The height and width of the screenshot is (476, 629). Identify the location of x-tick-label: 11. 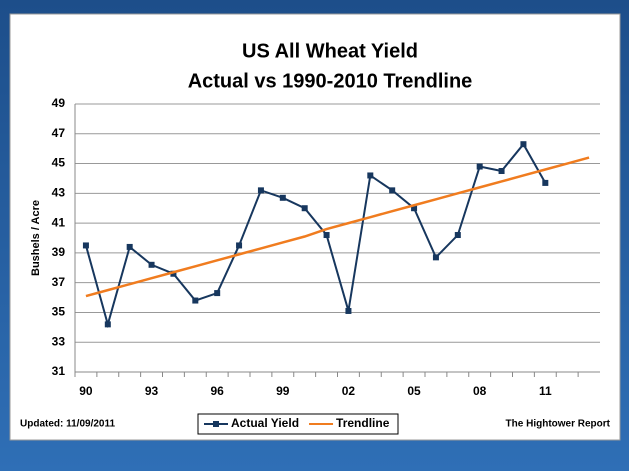
(545, 391).